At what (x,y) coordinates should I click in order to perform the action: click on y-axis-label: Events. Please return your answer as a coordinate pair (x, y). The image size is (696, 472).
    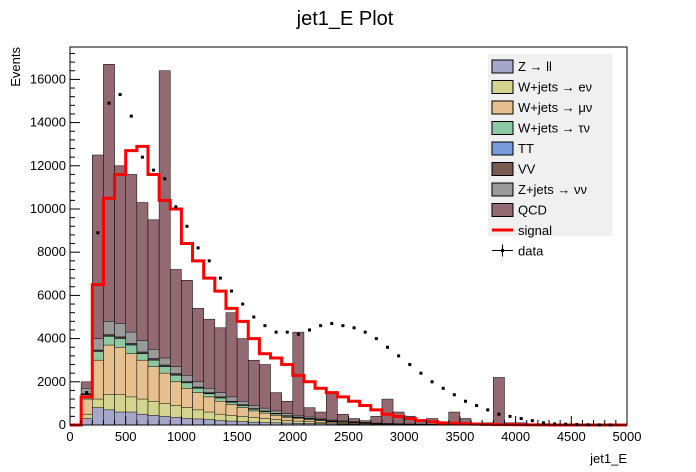
    Looking at the image, I should click on (15, 67).